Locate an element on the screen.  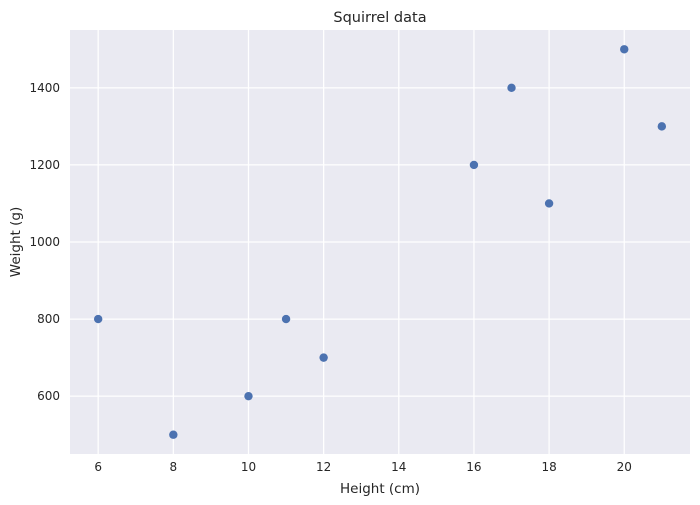
x-tick-labels: 6 8 10 12 14 16 18 20 is located at coordinates (363, 467).